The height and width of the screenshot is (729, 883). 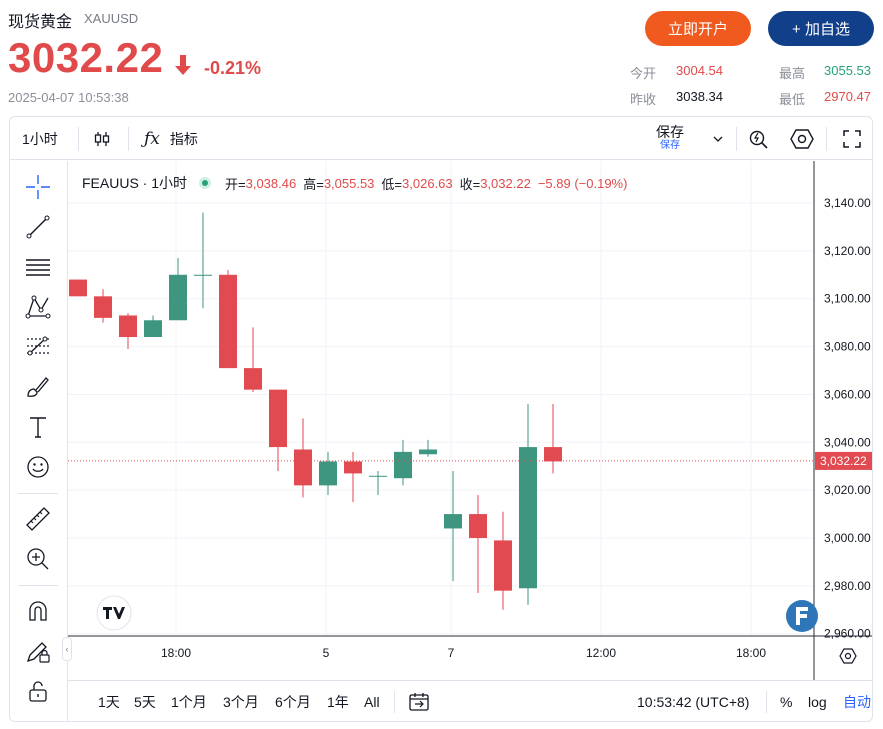 I want to click on y-tick-label: 3,060.00, so click(x=847, y=394).